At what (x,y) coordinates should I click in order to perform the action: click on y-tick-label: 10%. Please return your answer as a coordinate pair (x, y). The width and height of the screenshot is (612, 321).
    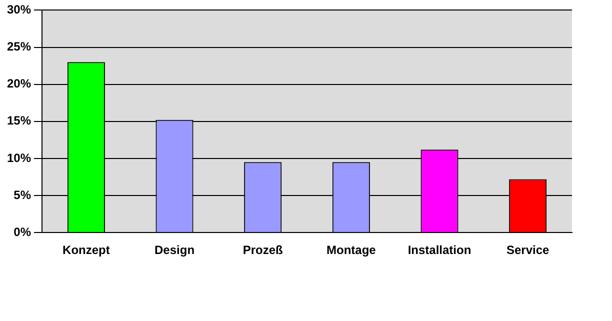
    Looking at the image, I should click on (19, 157).